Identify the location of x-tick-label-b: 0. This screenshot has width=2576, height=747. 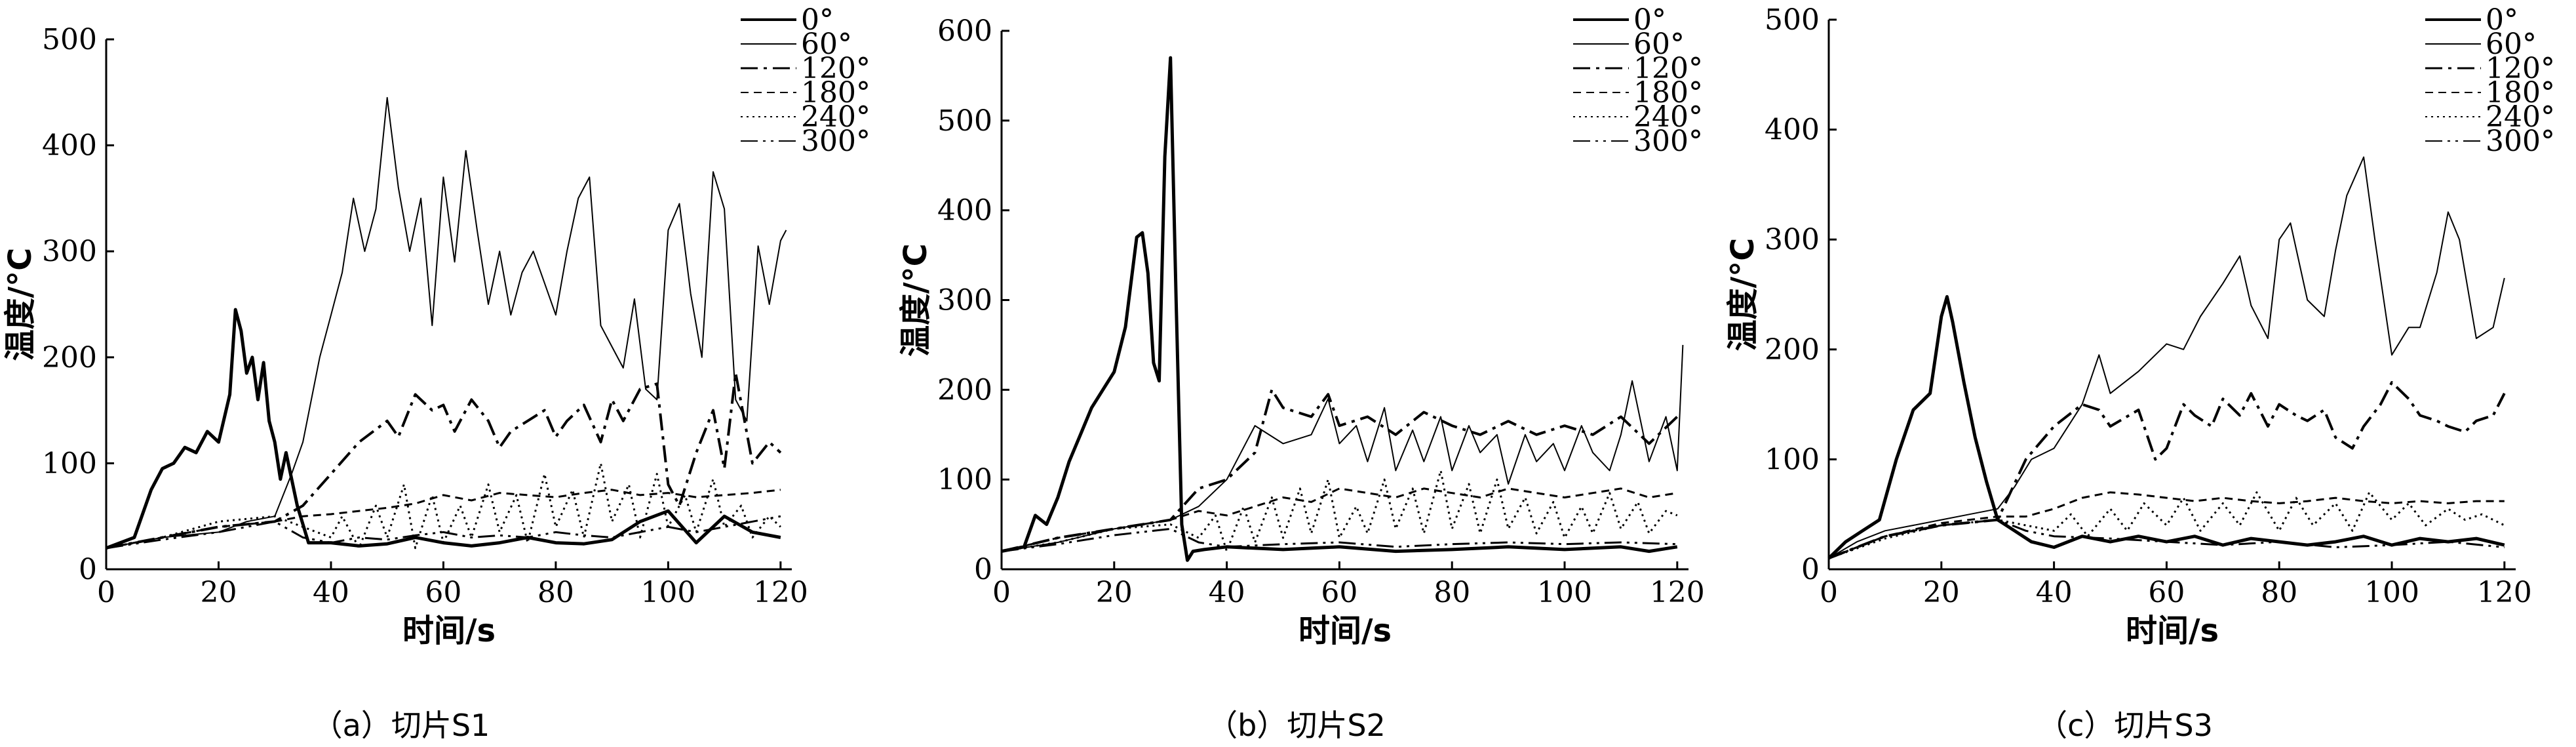
(1001, 592).